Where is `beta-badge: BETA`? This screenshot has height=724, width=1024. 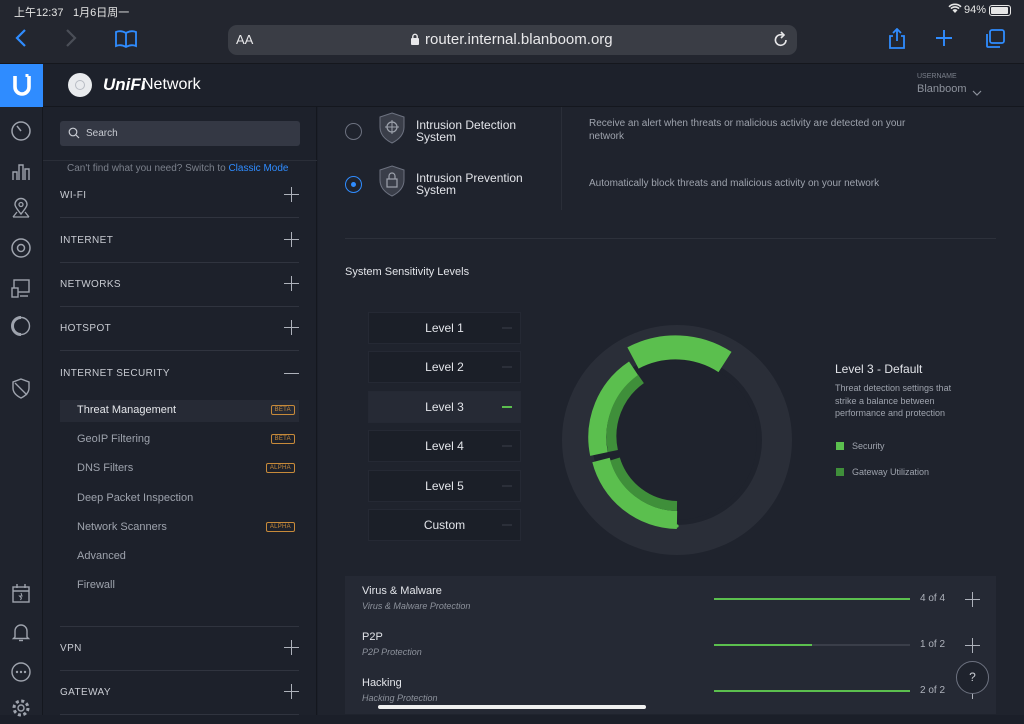 beta-badge: BETA is located at coordinates (282, 410).